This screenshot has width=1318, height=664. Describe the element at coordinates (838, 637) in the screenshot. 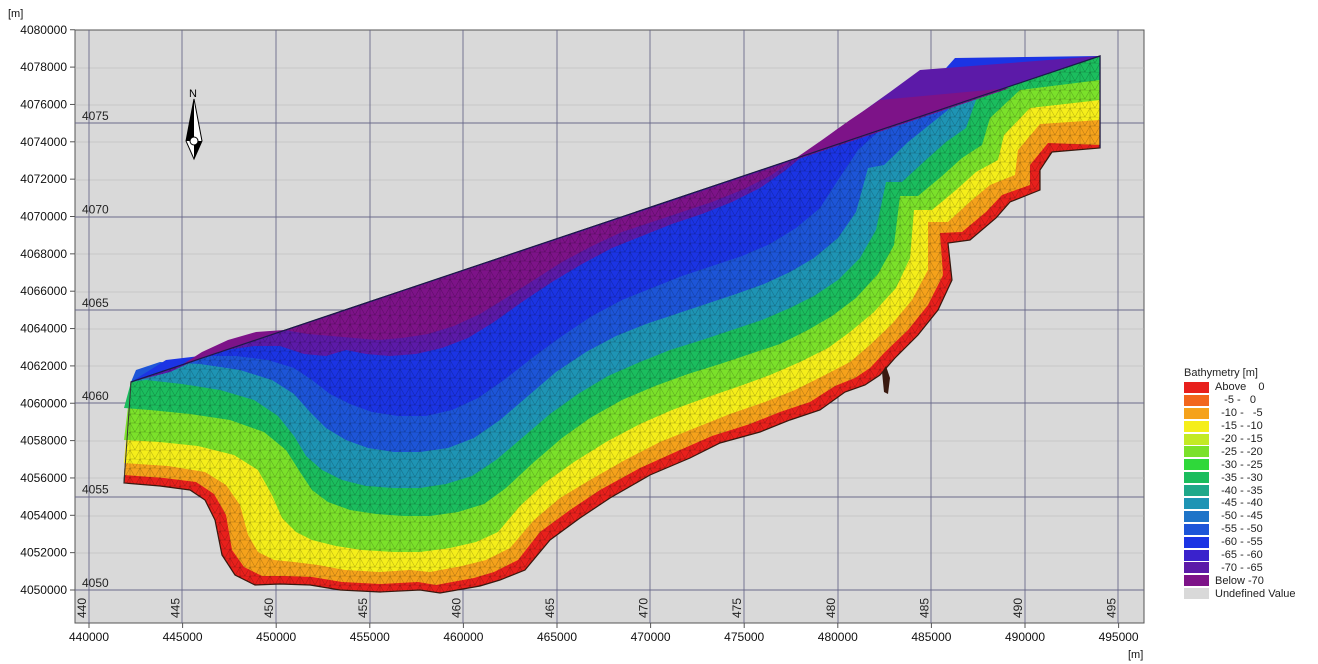

I see `x-tick-label: 480000` at that location.